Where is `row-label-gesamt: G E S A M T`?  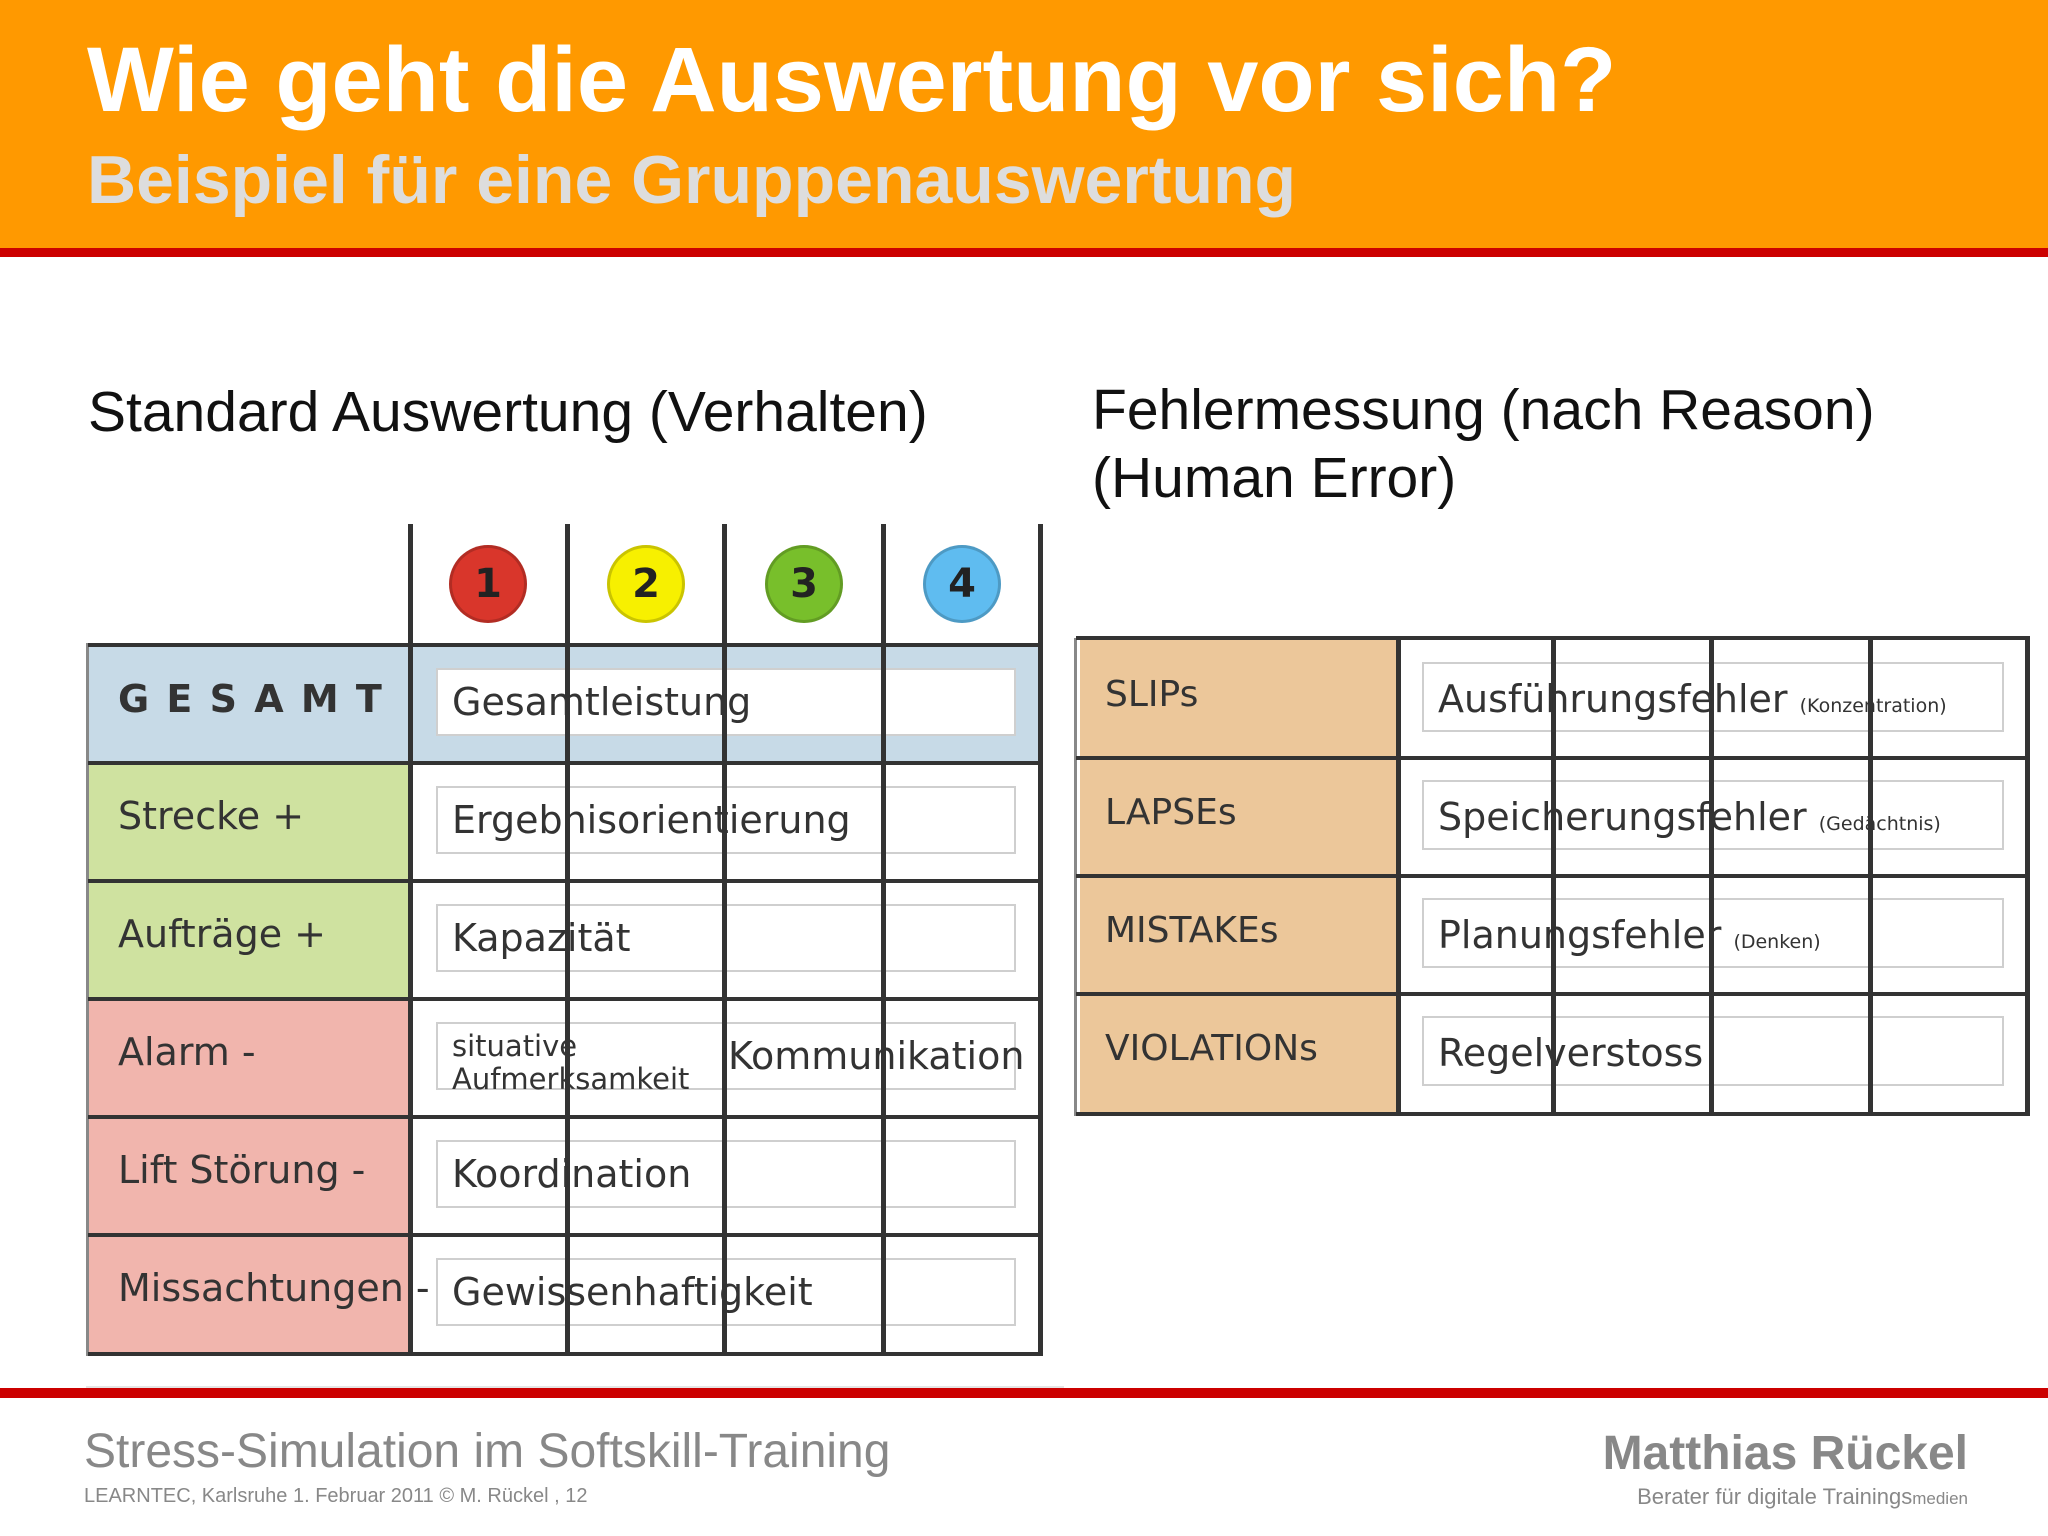
row-label-gesamt: G E S A M T is located at coordinates (251, 699).